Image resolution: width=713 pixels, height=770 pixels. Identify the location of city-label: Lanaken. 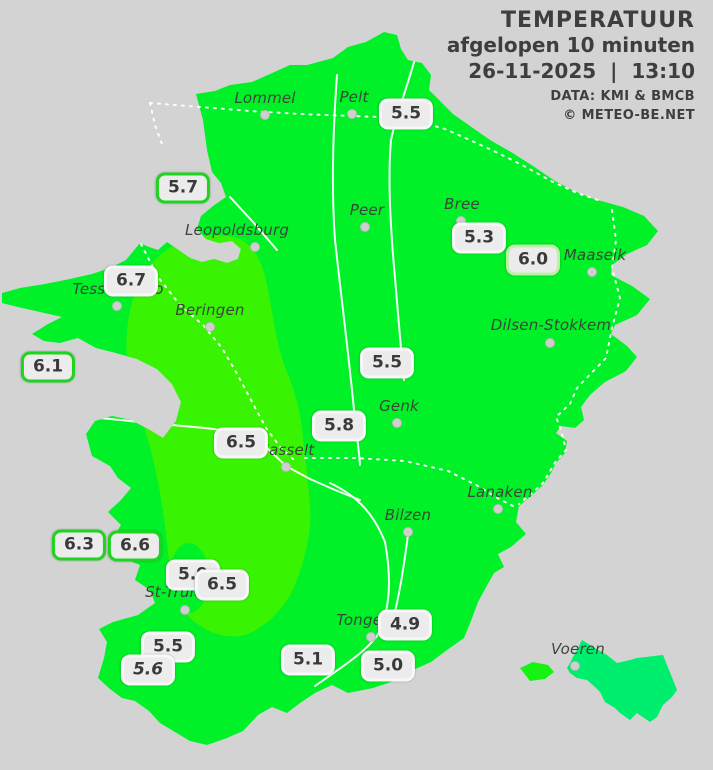
(500, 492).